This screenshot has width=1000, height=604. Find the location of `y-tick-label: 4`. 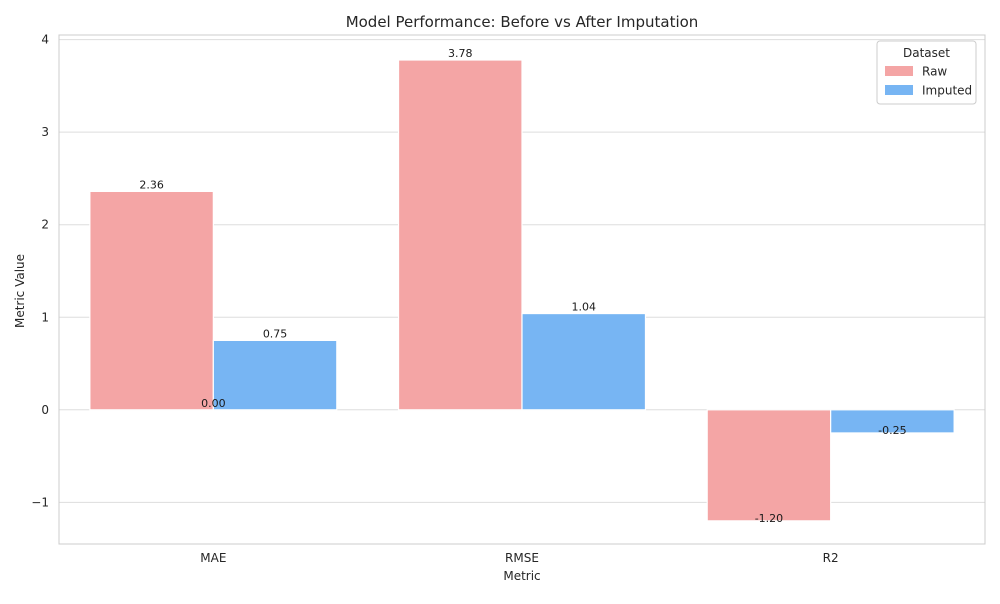

y-tick-label: 4 is located at coordinates (45, 40).